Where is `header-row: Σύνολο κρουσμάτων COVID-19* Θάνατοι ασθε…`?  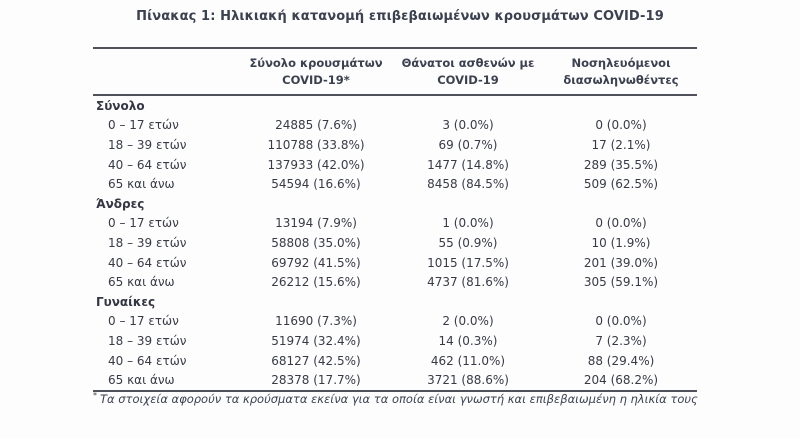 header-row: Σύνολο κρουσμάτων COVID-19* Θάνατοι ασθε… is located at coordinates (395, 72).